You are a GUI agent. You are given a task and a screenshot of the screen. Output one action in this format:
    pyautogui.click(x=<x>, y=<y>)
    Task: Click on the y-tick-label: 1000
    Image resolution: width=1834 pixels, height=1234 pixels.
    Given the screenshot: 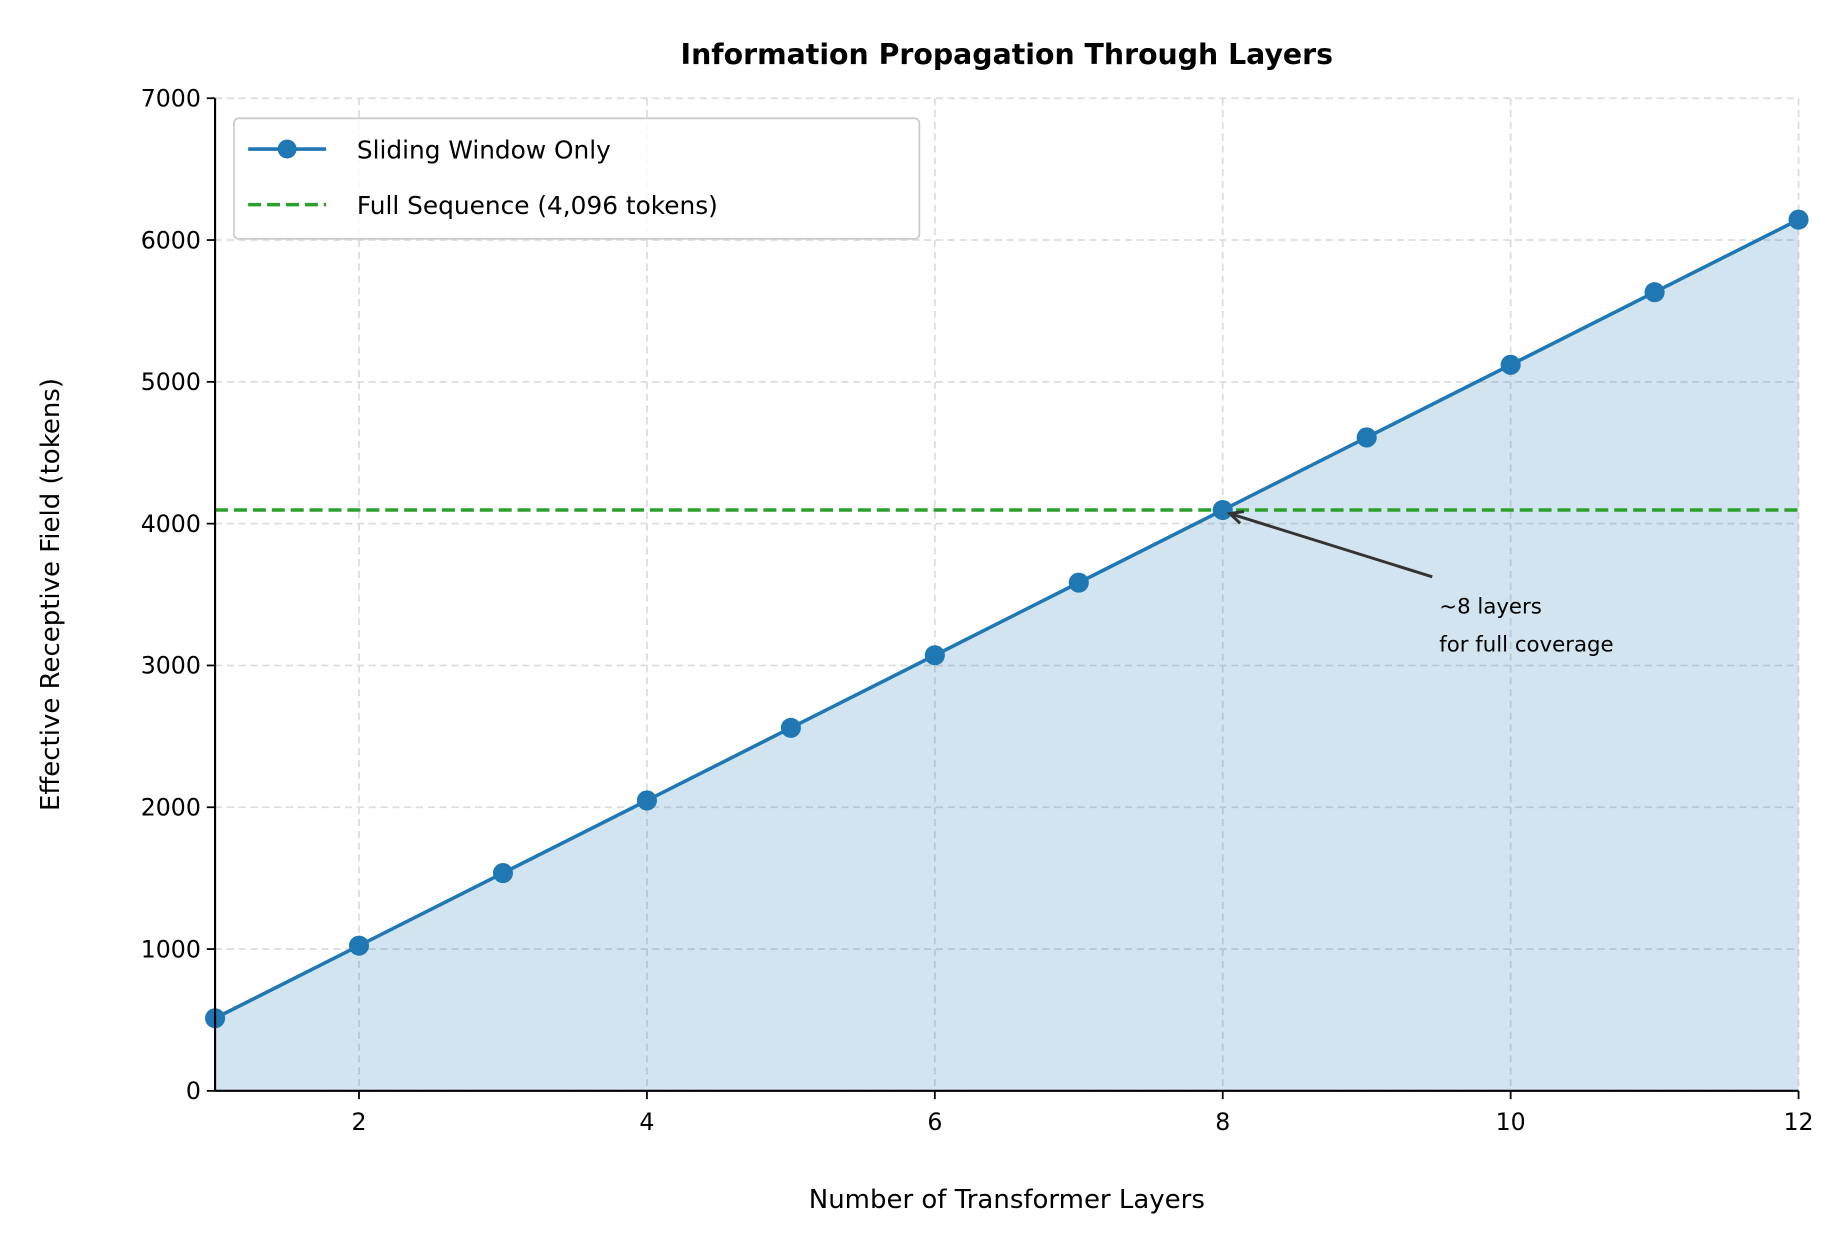 What is the action you would take?
    pyautogui.click(x=171, y=949)
    